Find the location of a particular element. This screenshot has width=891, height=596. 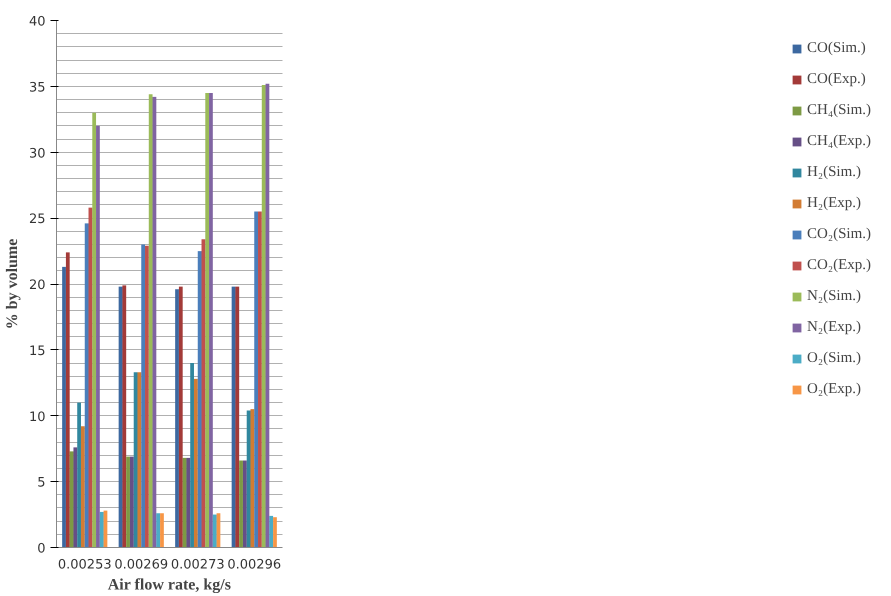

legend-label: N₂(Sim.) is located at coordinates (834, 296).